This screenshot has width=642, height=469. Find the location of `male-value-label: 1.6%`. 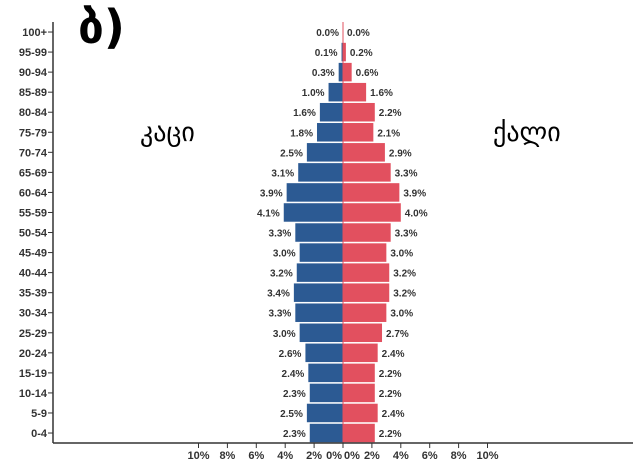

male-value-label: 1.6% is located at coordinates (304, 113).